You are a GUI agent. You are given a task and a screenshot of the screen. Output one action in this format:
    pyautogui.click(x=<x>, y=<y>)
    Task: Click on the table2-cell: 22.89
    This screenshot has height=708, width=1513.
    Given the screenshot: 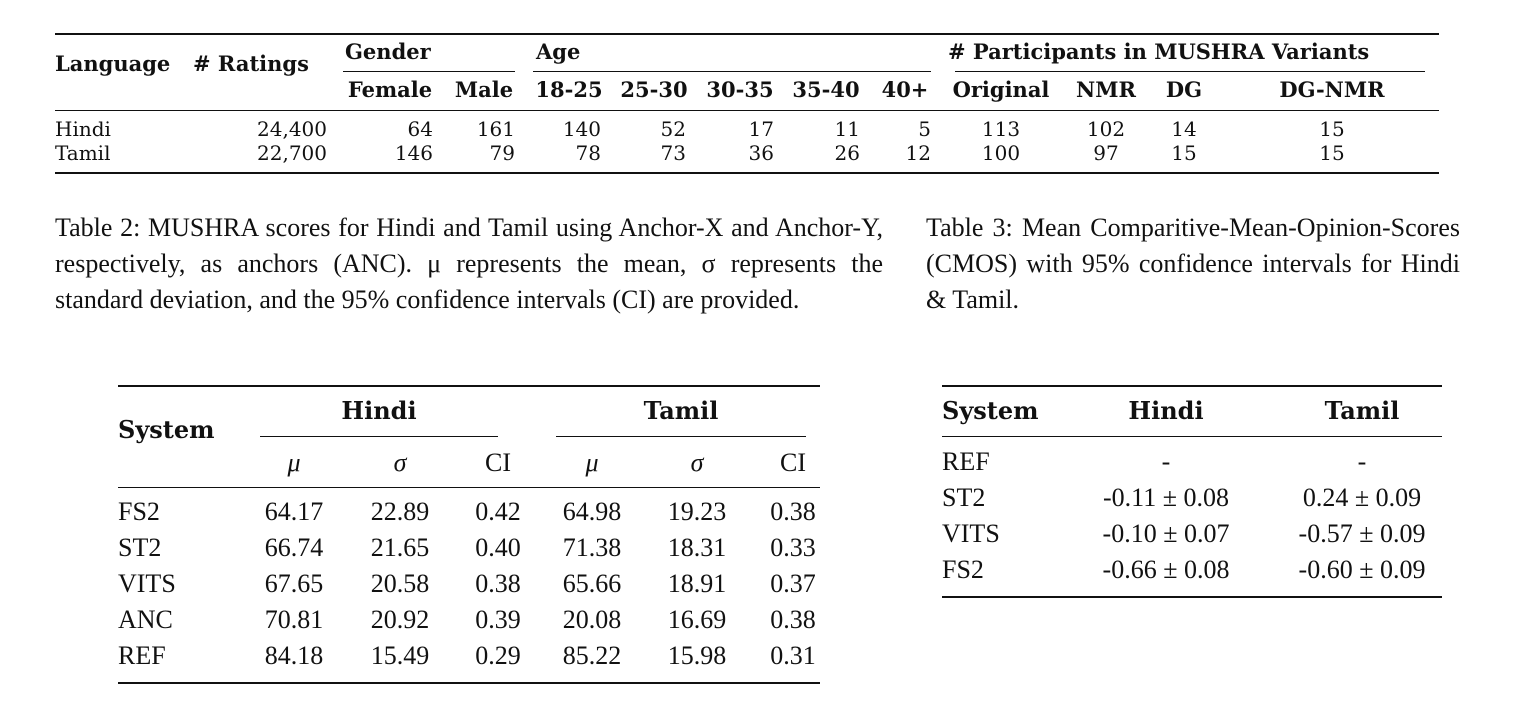 What is the action you would take?
    pyautogui.click(x=400, y=511)
    